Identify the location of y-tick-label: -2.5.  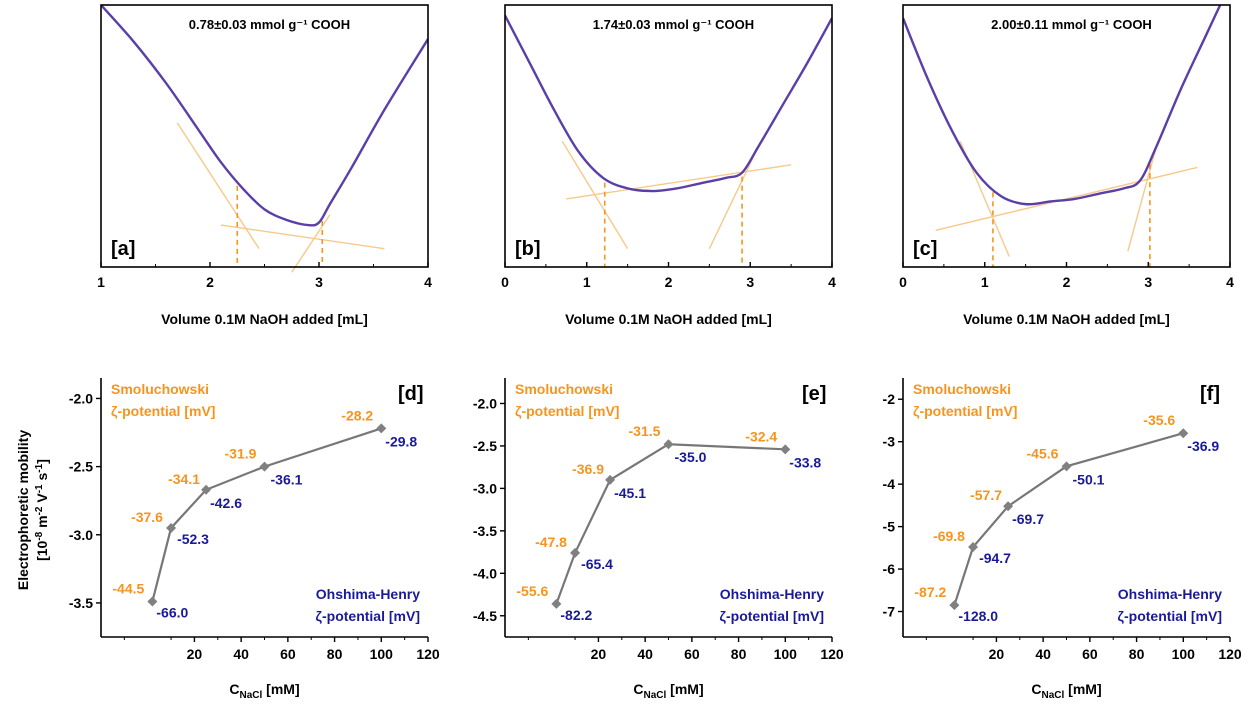
(485, 446).